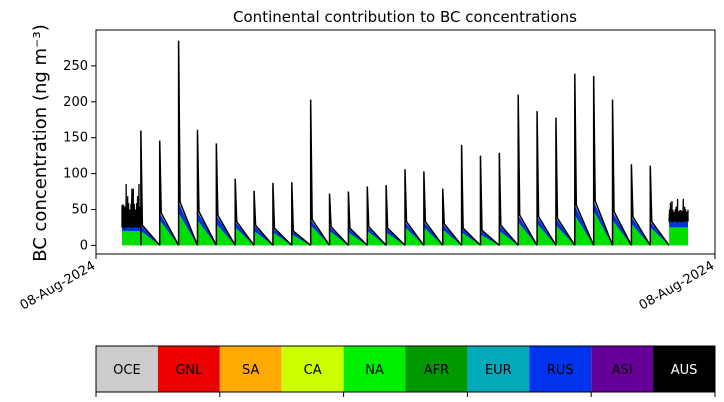  I want to click on x-tick-label-end: 08-Aug-2024, so click(677, 285).